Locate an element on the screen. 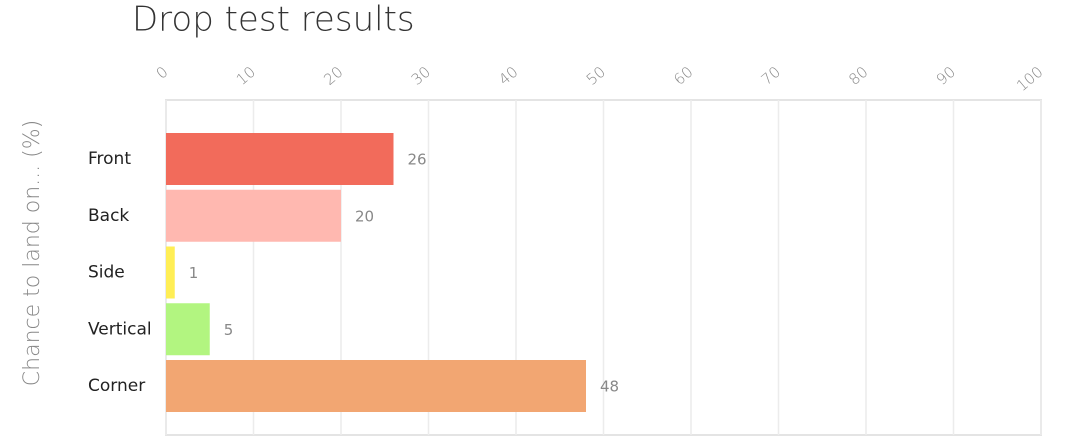  x-tick-label: 50 is located at coordinates (596, 76).